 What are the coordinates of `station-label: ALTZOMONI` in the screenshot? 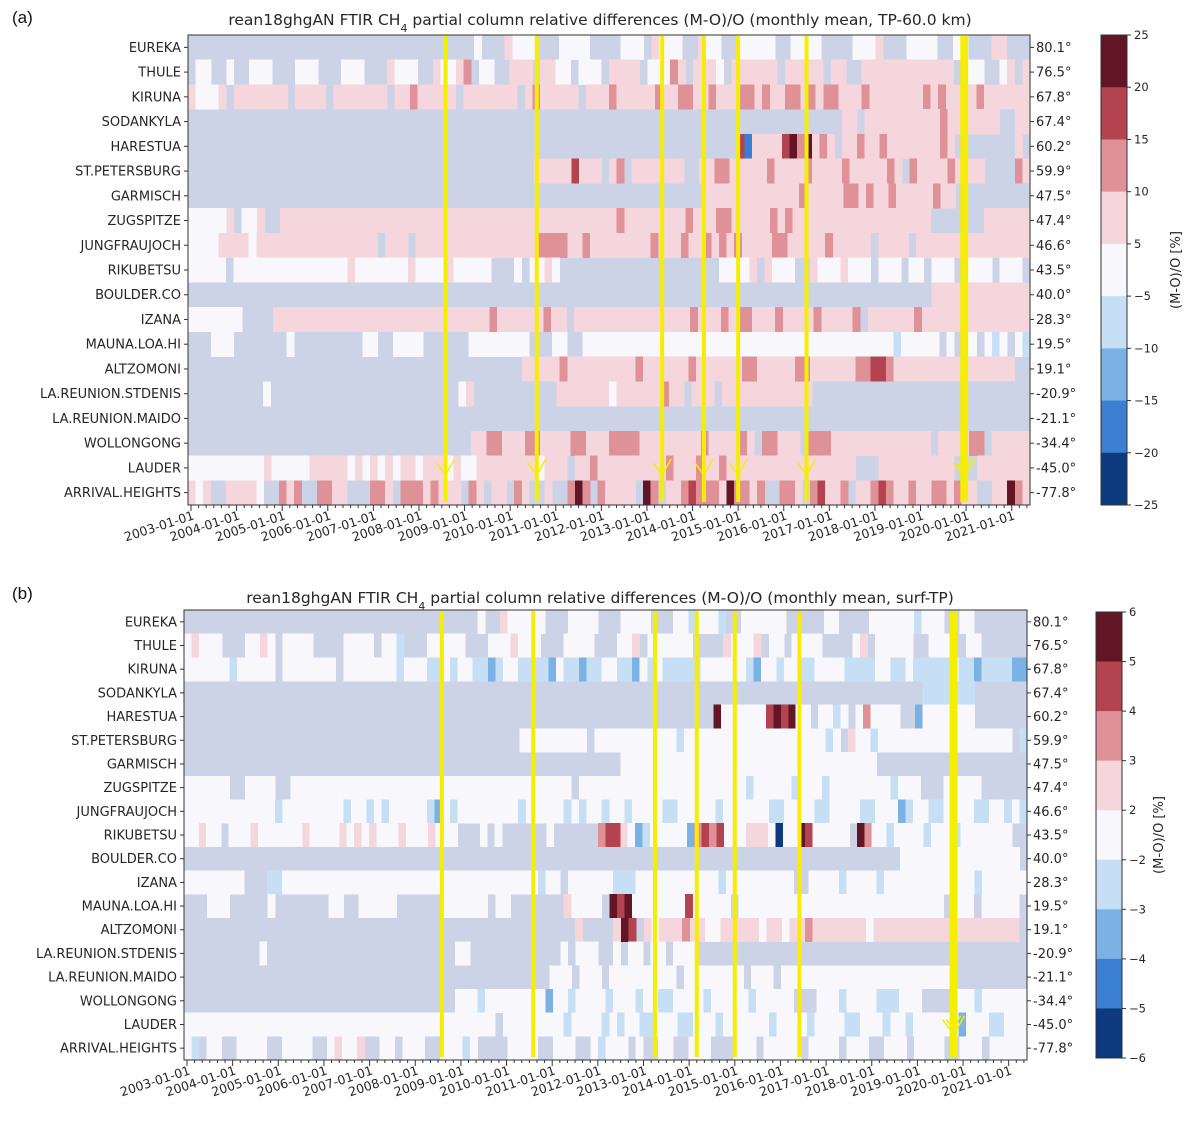 It's located at (143, 369).